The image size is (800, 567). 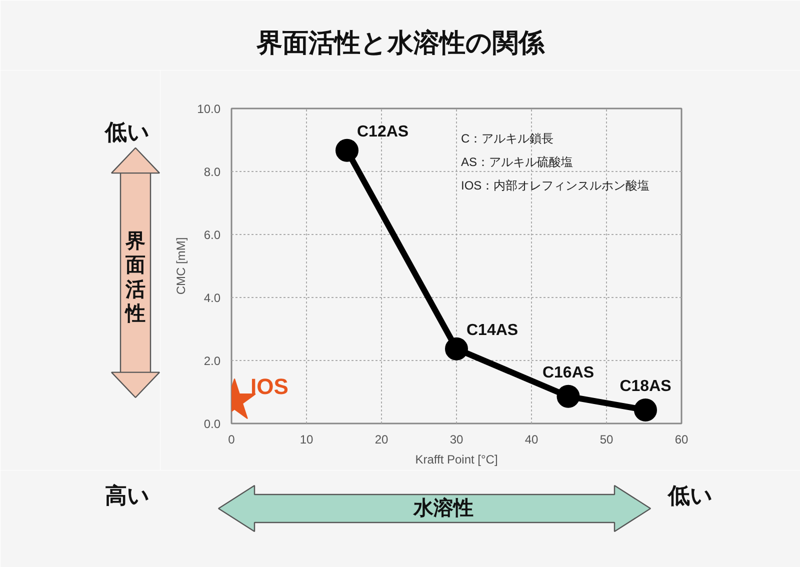 What do you see at coordinates (232, 439) in the screenshot?
I see `x-tick-label: 0` at bounding box center [232, 439].